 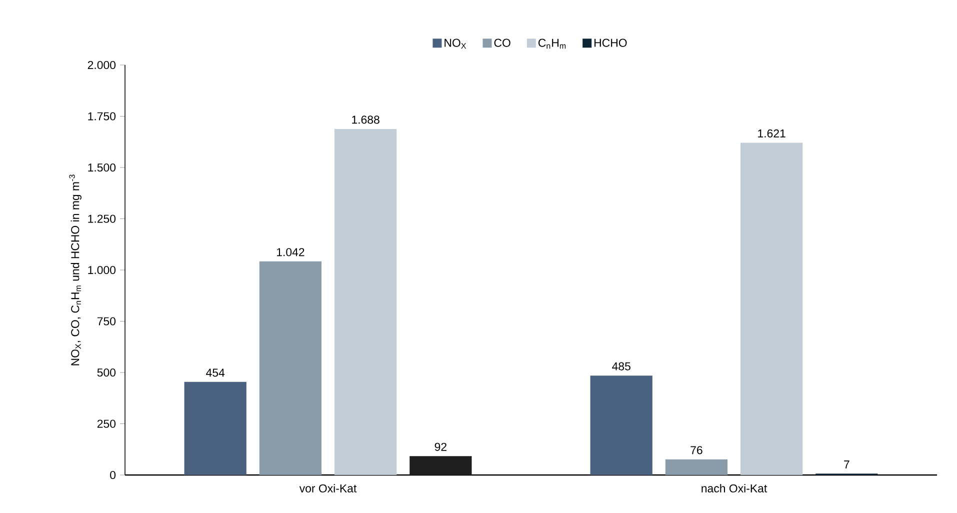 I want to click on legend-label: HCHO, so click(x=610, y=42).